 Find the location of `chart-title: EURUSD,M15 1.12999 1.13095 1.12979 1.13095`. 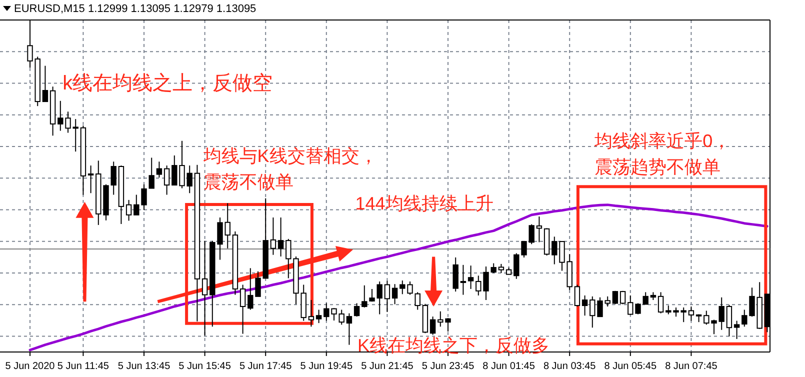

chart-title: EURUSD,M15 1.12999 1.13095 1.12979 1.13095 is located at coordinates (135, 9).